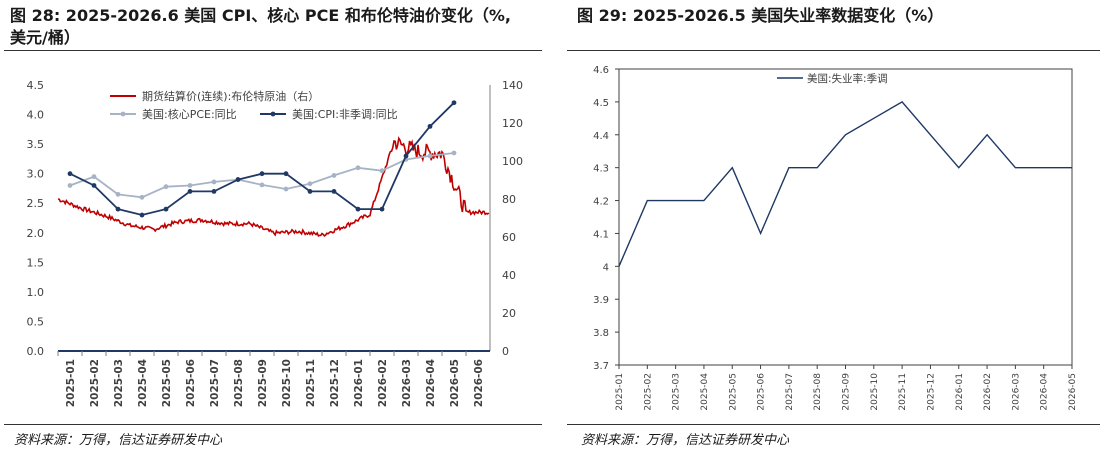 This screenshot has width=1104, height=452. I want to click on legend-label-brent: 期货结算价(连续):布伦特原油（右）, so click(230, 96).